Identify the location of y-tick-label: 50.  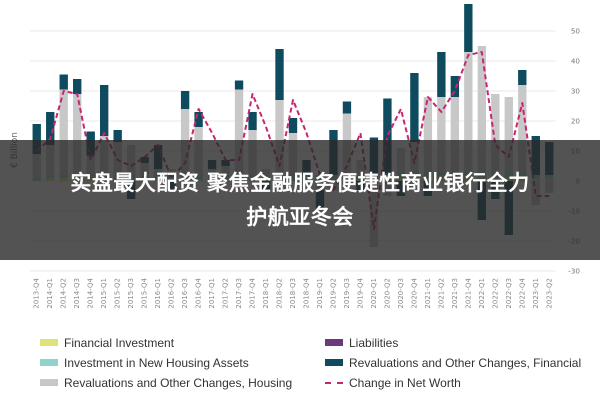
(576, 31).